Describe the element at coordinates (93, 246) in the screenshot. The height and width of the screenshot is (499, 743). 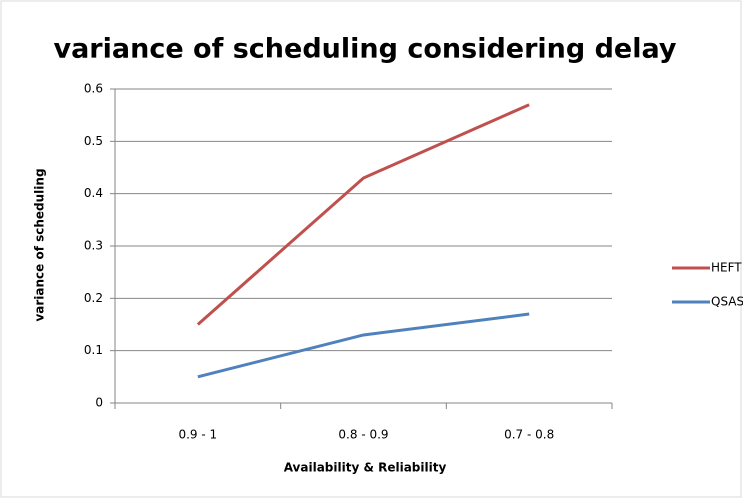
I see `y-tick-label: 0.3` at that location.